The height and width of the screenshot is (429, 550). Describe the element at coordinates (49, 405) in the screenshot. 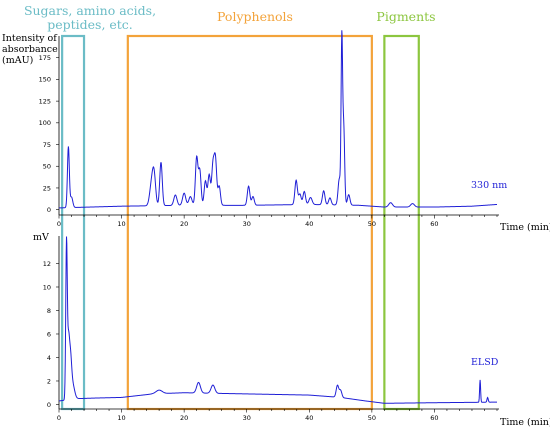

I see `elsd-y-tick-label: 0` at that location.